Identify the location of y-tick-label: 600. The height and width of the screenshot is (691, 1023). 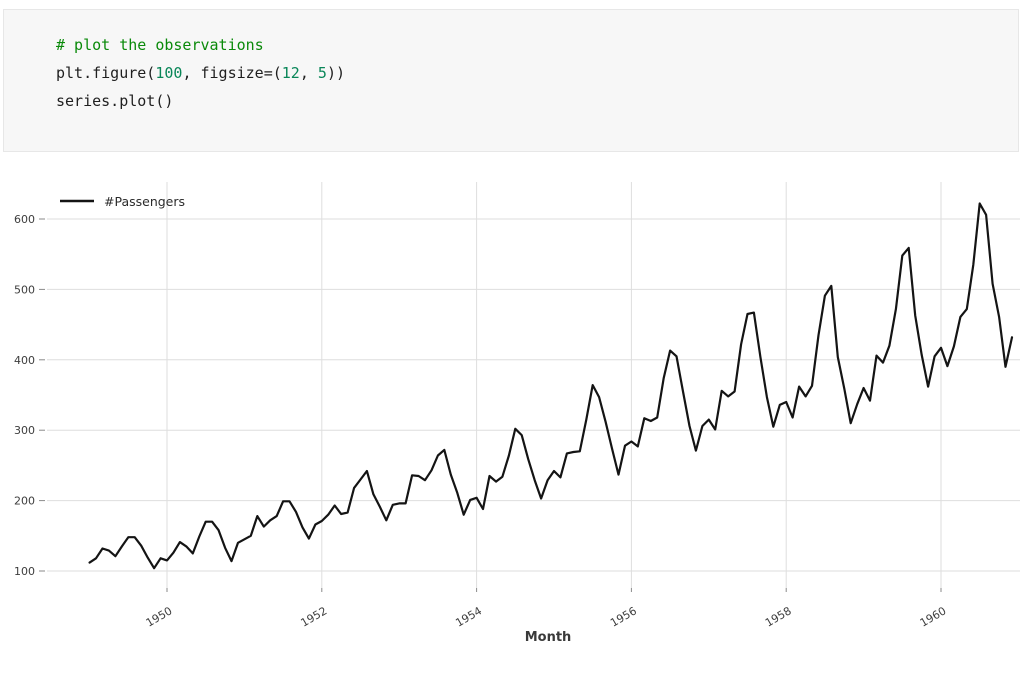
(24, 219).